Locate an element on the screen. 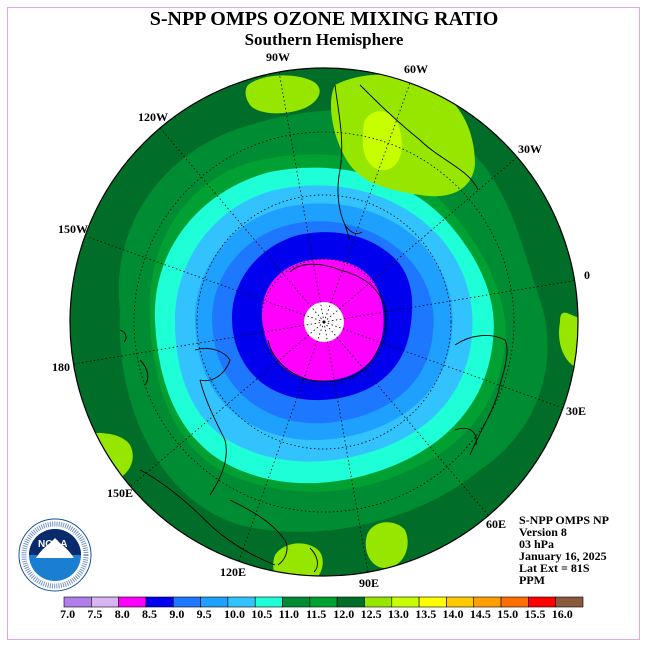 The height and width of the screenshot is (648, 648). colorbar-label: 10.5 is located at coordinates (262, 614).